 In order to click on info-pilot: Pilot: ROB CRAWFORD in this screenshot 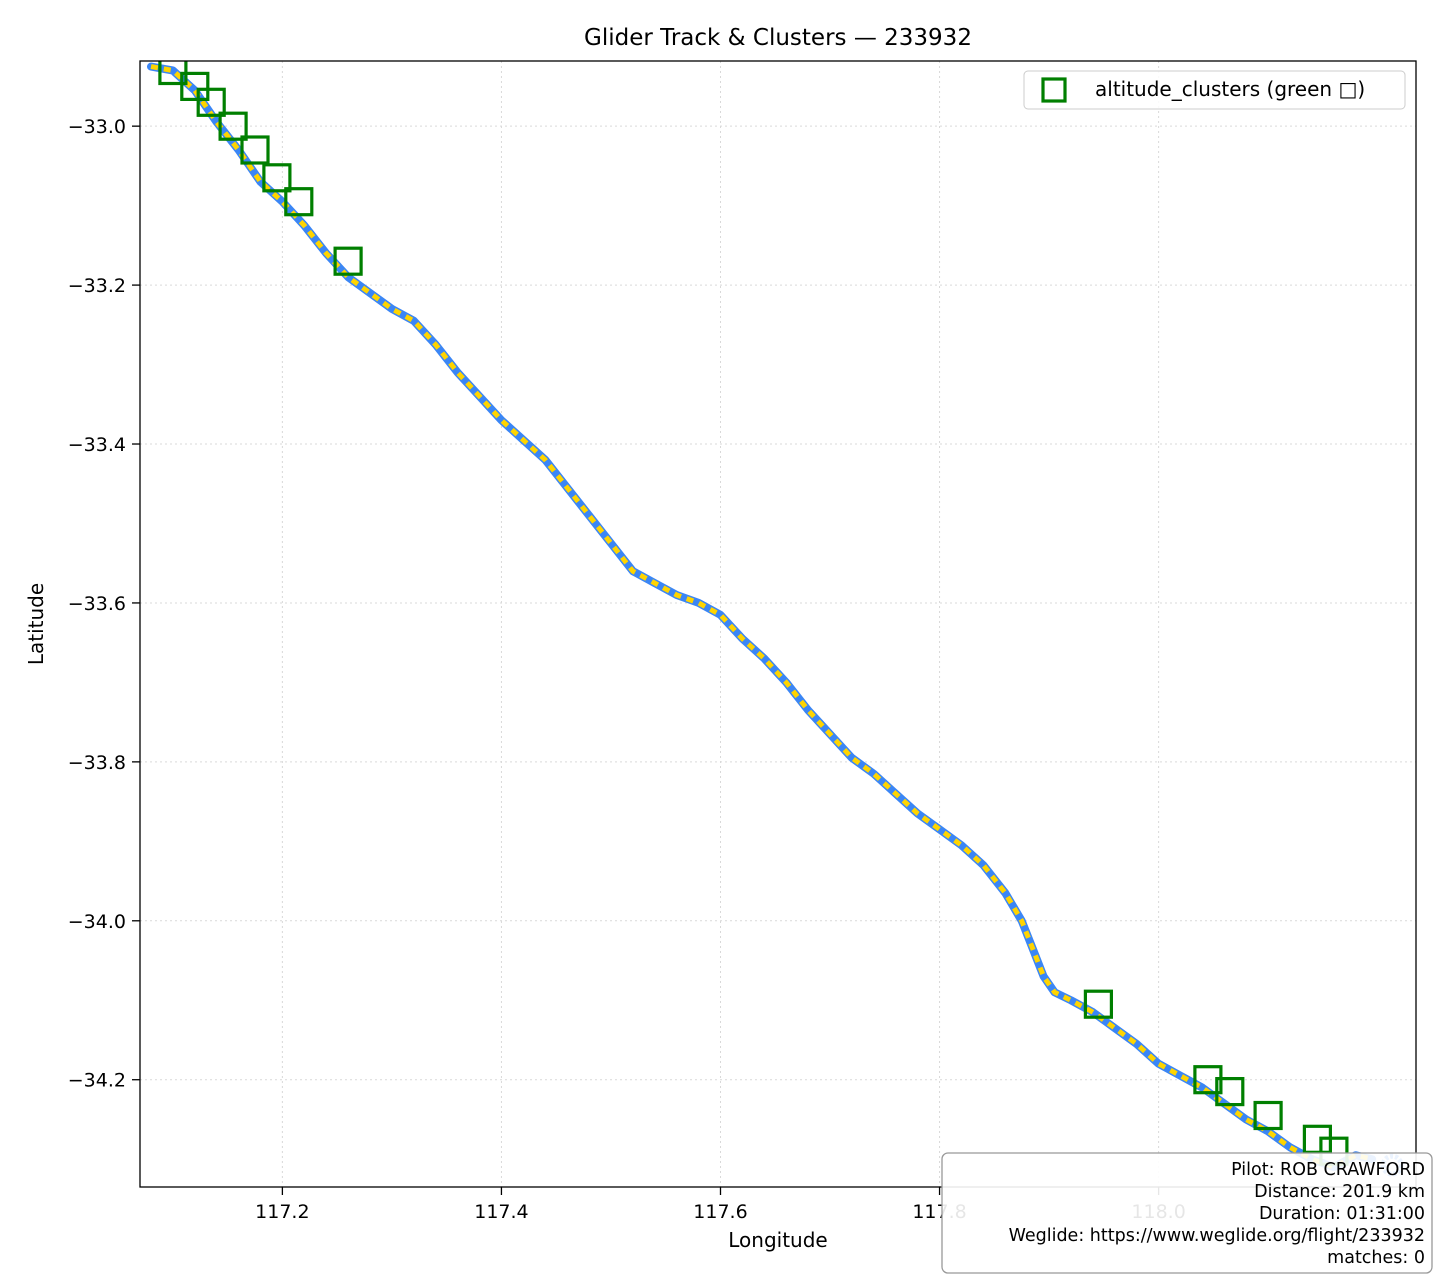, I will do `click(1328, 1170)`.